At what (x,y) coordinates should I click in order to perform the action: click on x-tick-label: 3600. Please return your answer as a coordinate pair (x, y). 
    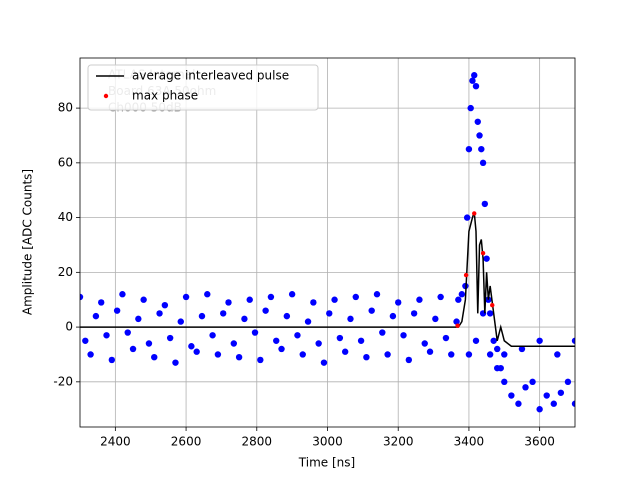
    Looking at the image, I should click on (539, 442).